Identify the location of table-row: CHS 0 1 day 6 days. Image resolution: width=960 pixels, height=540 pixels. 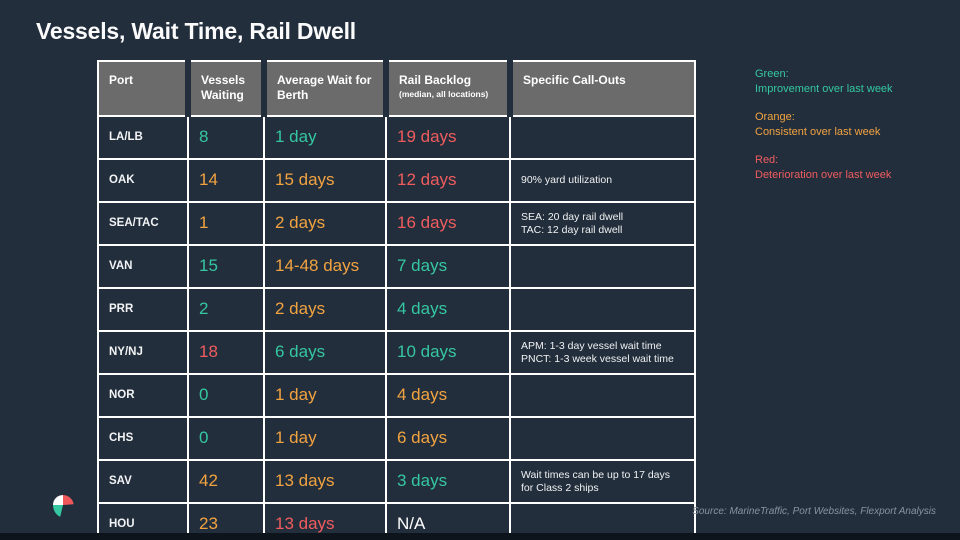
(396, 438).